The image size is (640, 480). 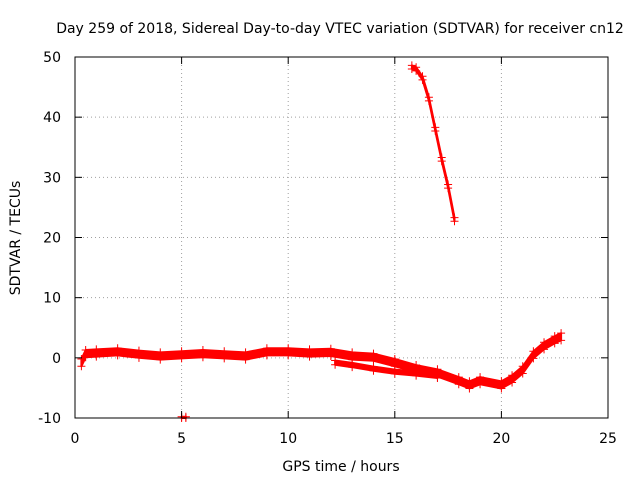 What do you see at coordinates (395, 439) in the screenshot?
I see `x-tick-label: 15` at bounding box center [395, 439].